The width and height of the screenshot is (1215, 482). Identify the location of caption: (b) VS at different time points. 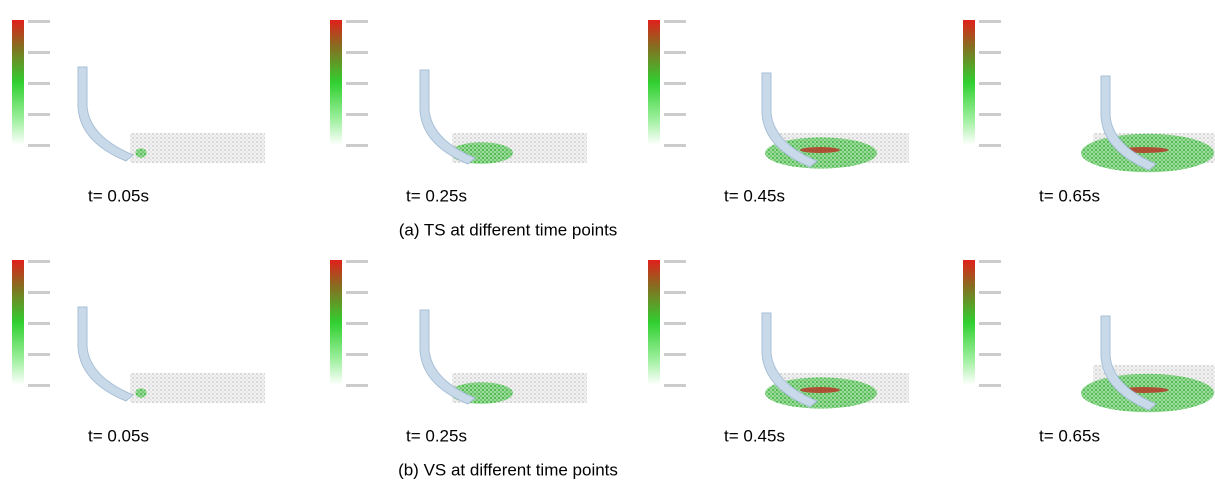
(508, 469).